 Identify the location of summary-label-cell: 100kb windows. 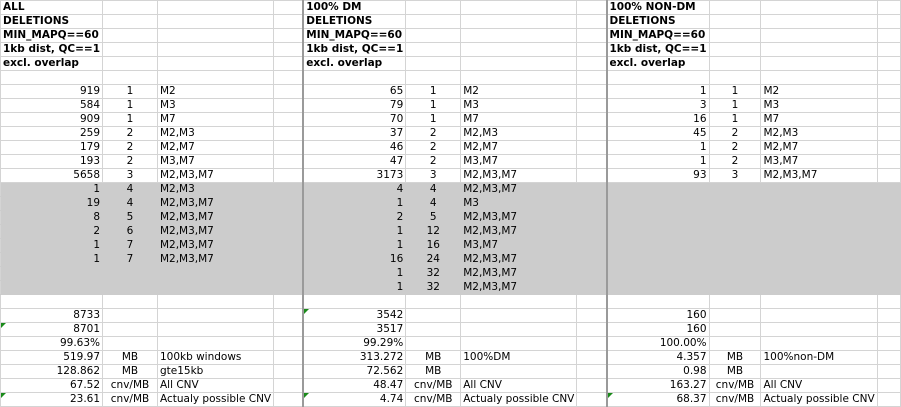
(216, 357).